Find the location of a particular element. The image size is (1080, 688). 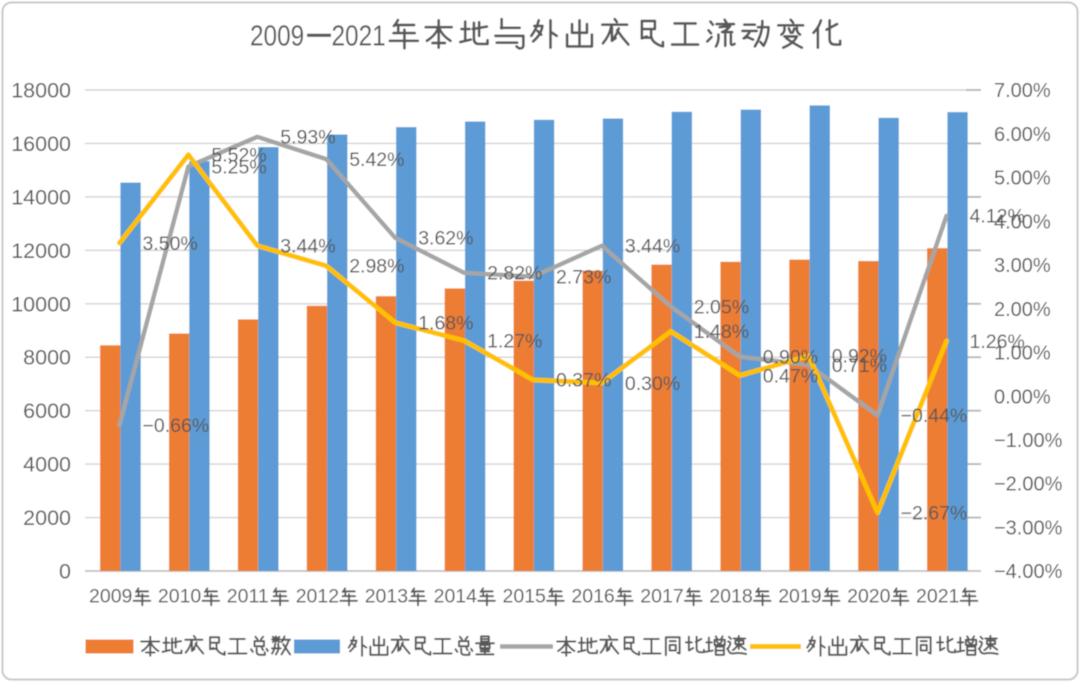

svg-text: 4.12% is located at coordinates (997, 217).